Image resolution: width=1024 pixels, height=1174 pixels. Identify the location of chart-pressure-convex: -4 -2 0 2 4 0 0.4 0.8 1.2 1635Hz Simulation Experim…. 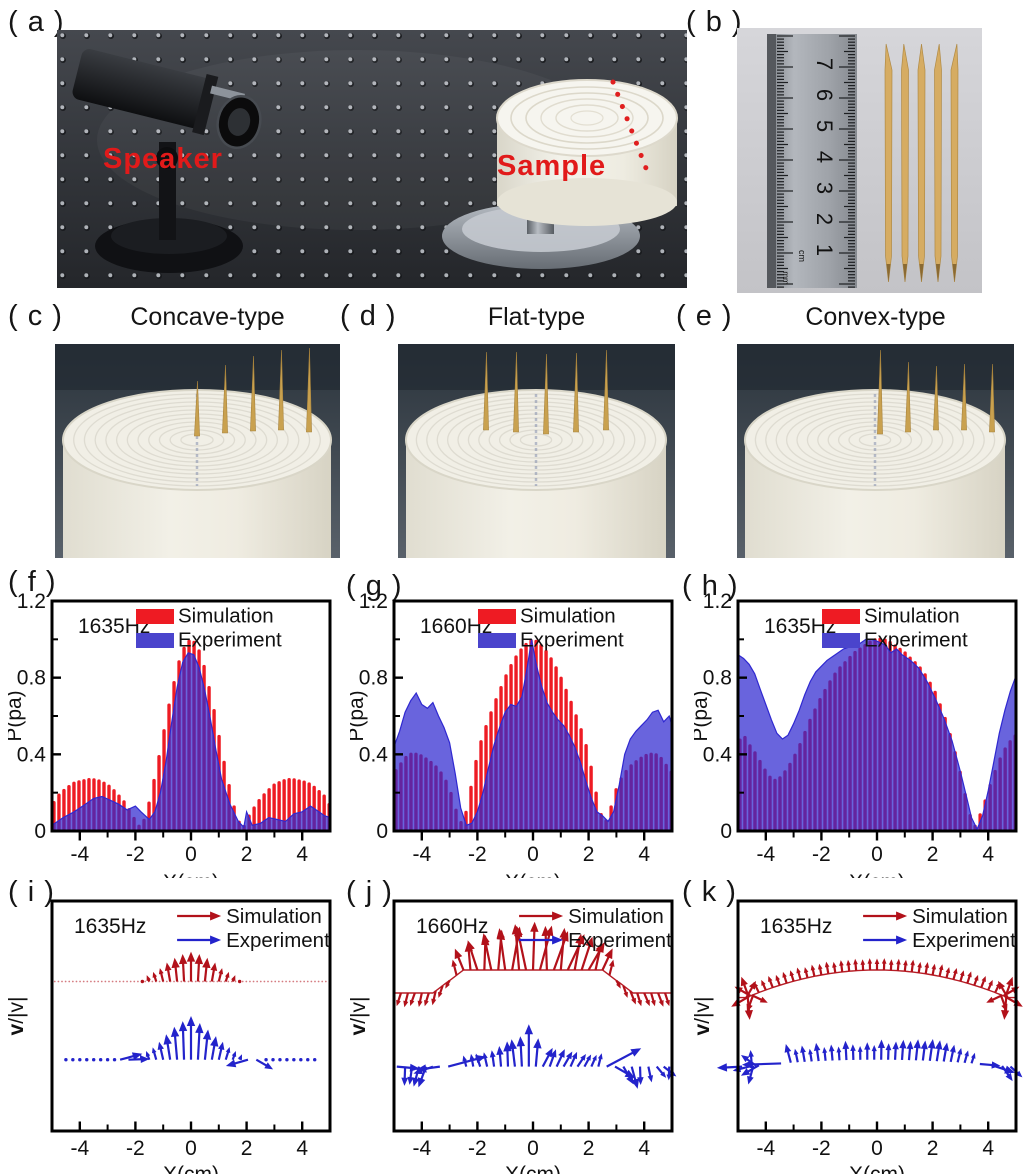
(856, 742).